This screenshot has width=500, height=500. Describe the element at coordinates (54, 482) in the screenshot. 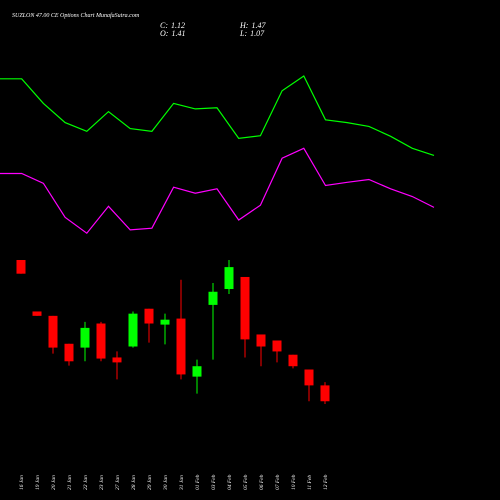

I see `x-tick-label: 20 Jan` at that location.